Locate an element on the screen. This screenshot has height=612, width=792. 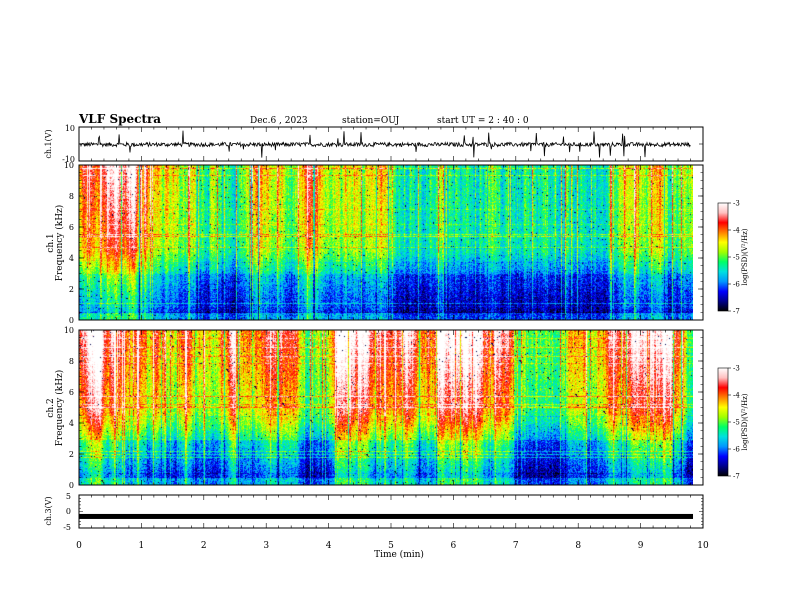
x-tick-label: 9 is located at coordinates (641, 546).